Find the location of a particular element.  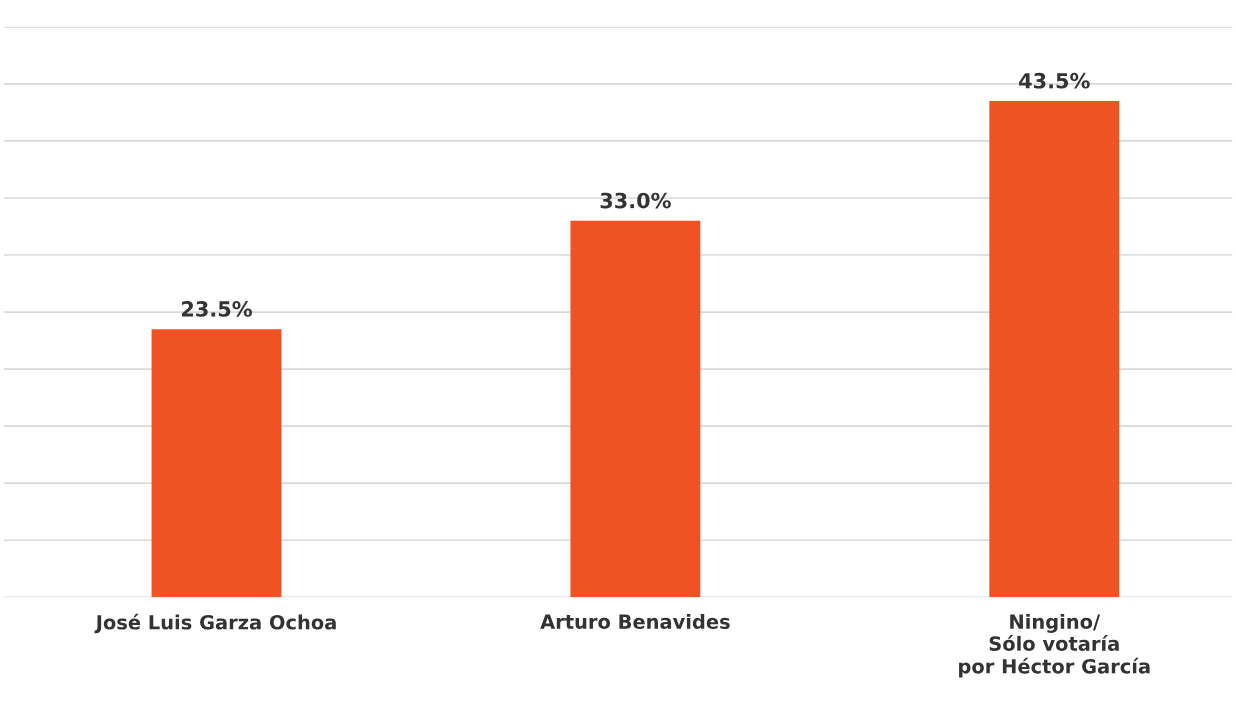

x-tick-label: Arturo Benavides is located at coordinates (635, 621).